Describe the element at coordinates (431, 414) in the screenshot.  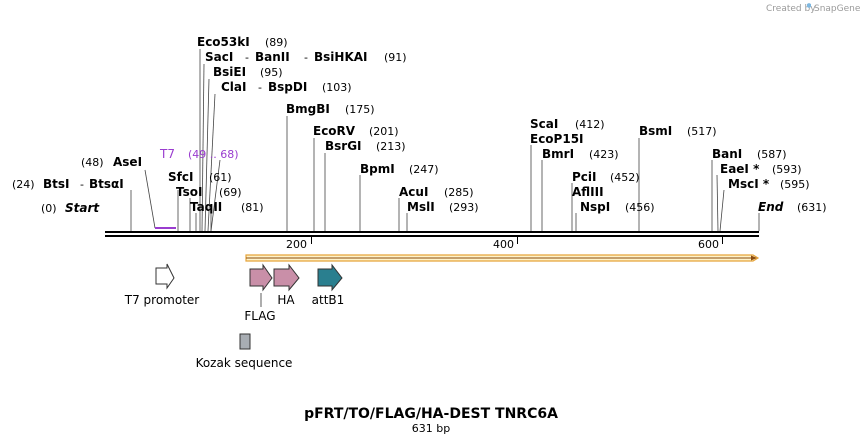
I see `map-title: pFRT/TO/FLAG/HA-DEST TNRC6A` at that location.